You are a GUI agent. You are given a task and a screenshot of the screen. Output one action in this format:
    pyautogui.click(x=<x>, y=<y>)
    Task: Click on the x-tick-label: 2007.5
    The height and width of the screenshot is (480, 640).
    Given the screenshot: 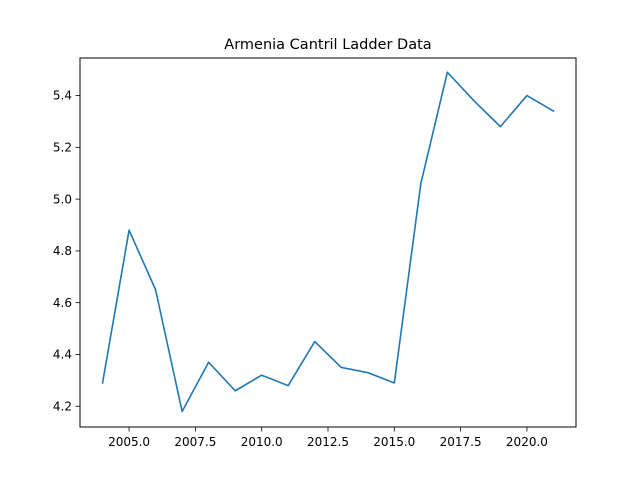 What is the action you would take?
    pyautogui.click(x=195, y=442)
    